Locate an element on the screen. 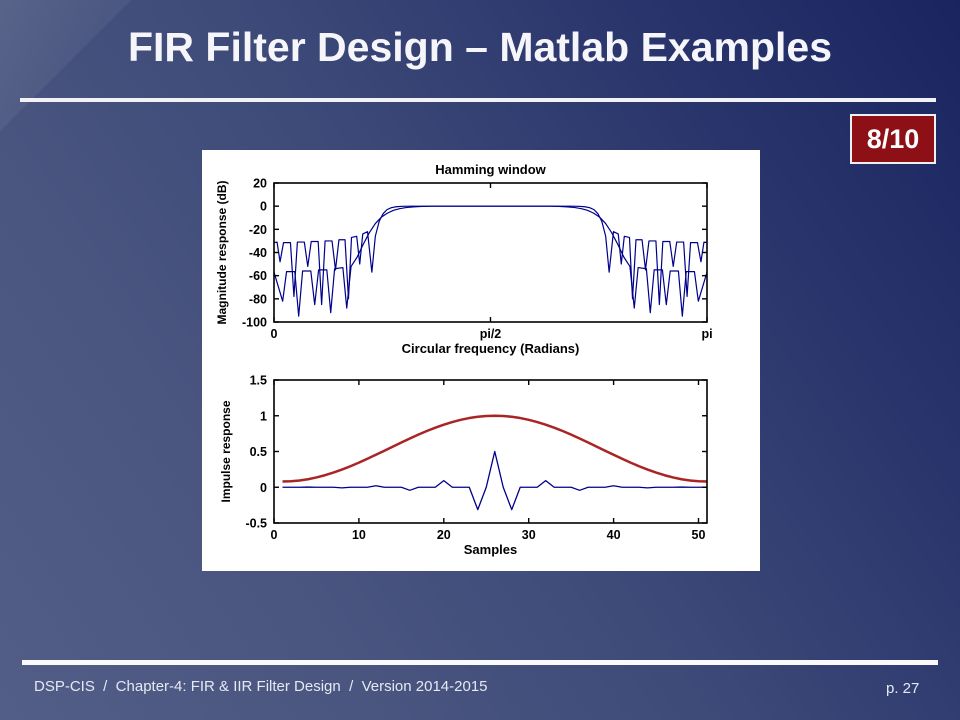 Image resolution: width=960 pixels, height=720 pixels. y-tick-label: -80 is located at coordinates (258, 299).